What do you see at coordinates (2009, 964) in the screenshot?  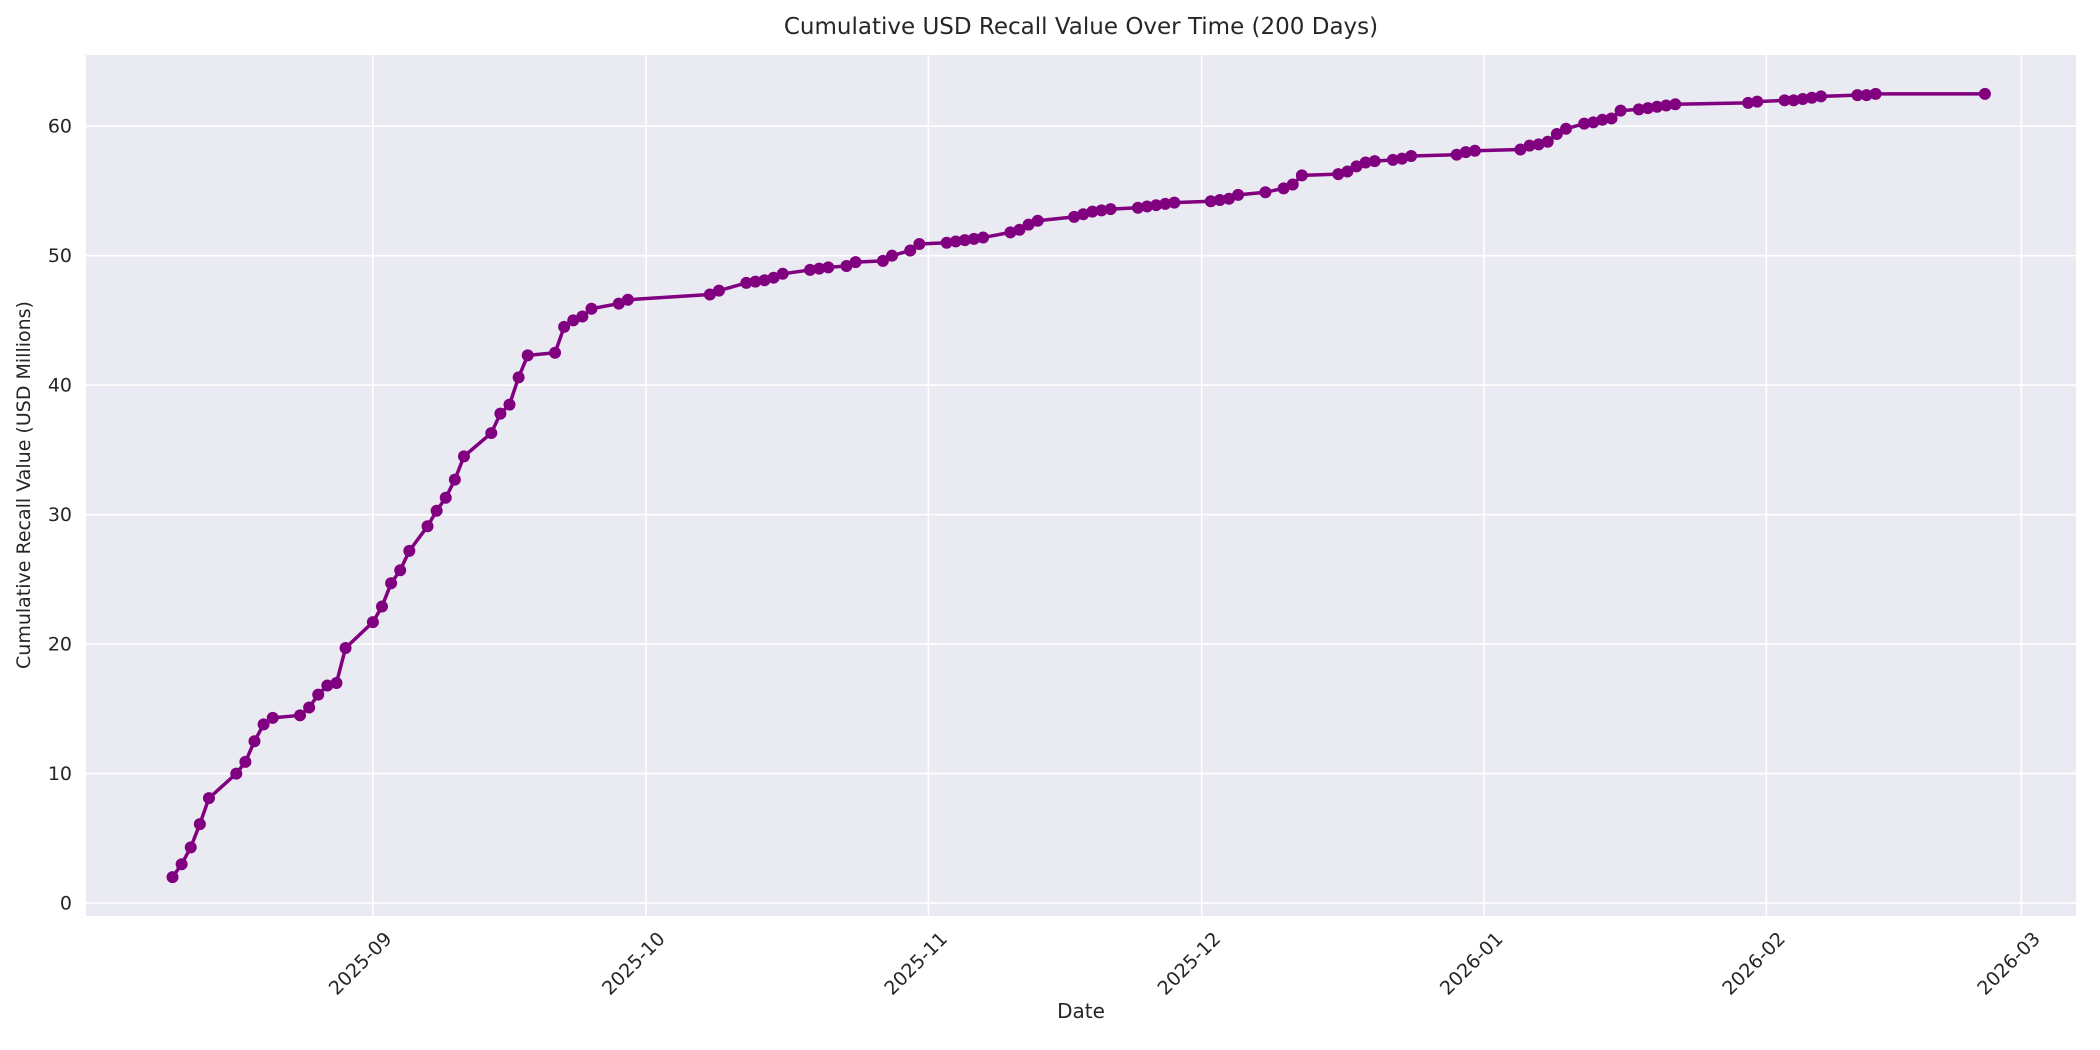 I see `x-tick-label: 2026-03` at bounding box center [2009, 964].